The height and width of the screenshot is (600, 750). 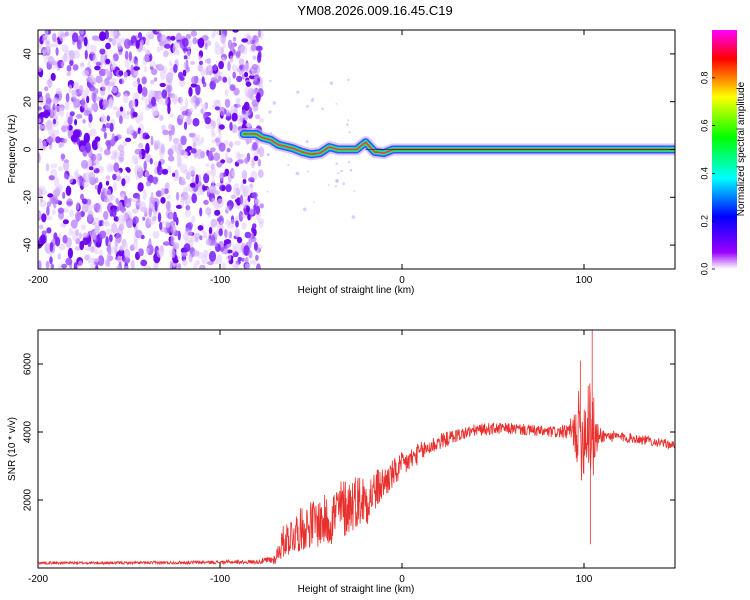 What do you see at coordinates (704, 269) in the screenshot?
I see `colorbar-tick-label: 0.0` at bounding box center [704, 269].